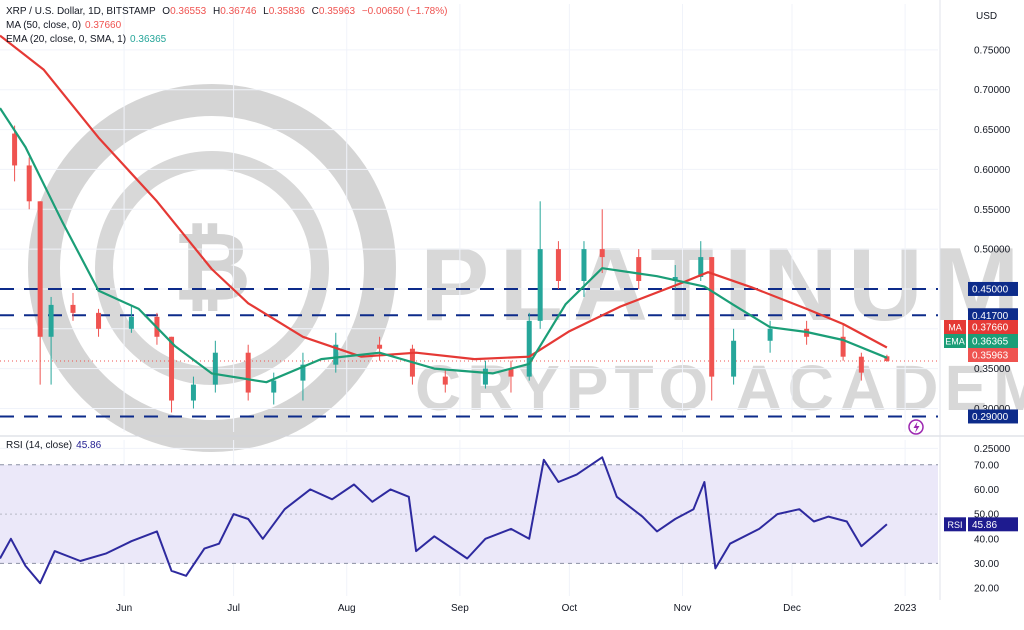 The height and width of the screenshot is (630, 1024). What do you see at coordinates (347, 608) in the screenshot?
I see `time-axis-label: Aug` at bounding box center [347, 608].